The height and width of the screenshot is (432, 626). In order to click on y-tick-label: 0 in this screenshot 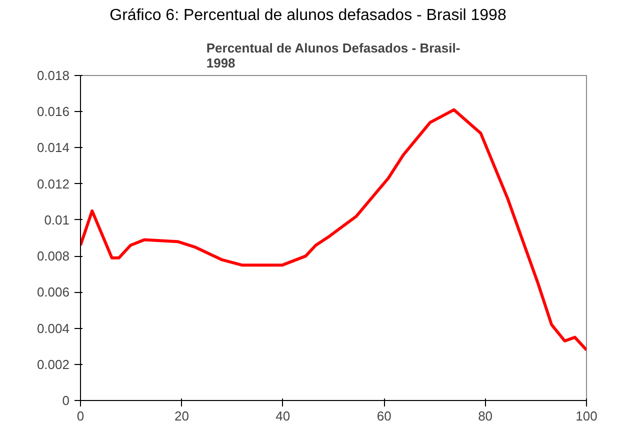, I will do `click(66, 400)`.